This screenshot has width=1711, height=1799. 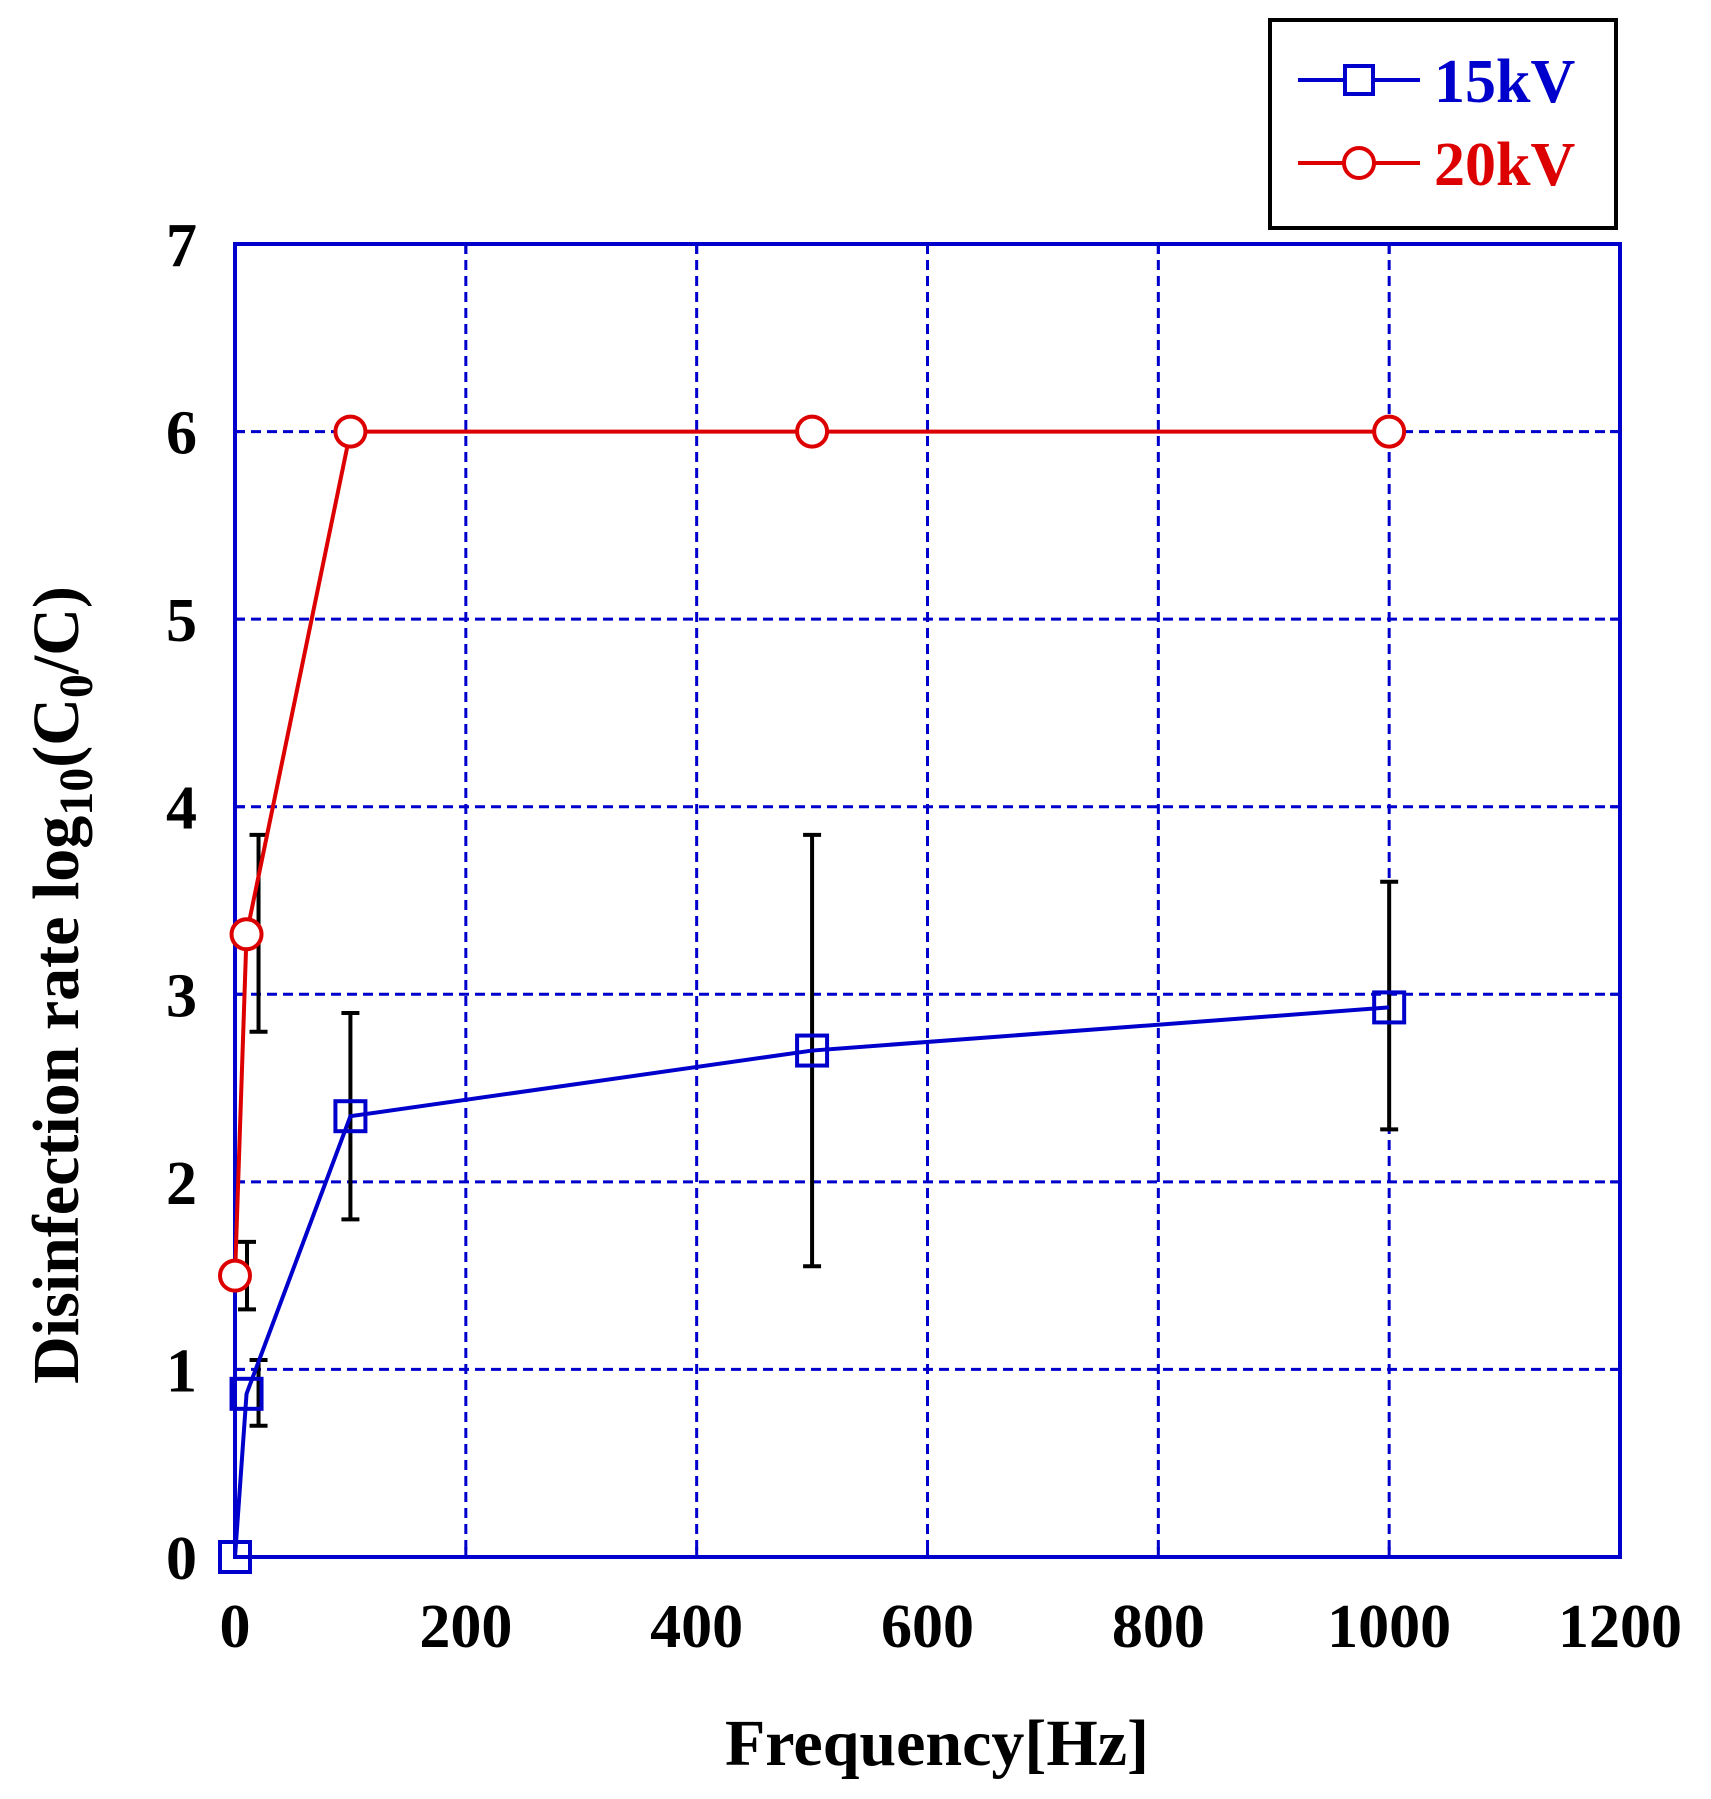 What do you see at coordinates (181, 1559) in the screenshot?
I see `y-tick-label: 0` at bounding box center [181, 1559].